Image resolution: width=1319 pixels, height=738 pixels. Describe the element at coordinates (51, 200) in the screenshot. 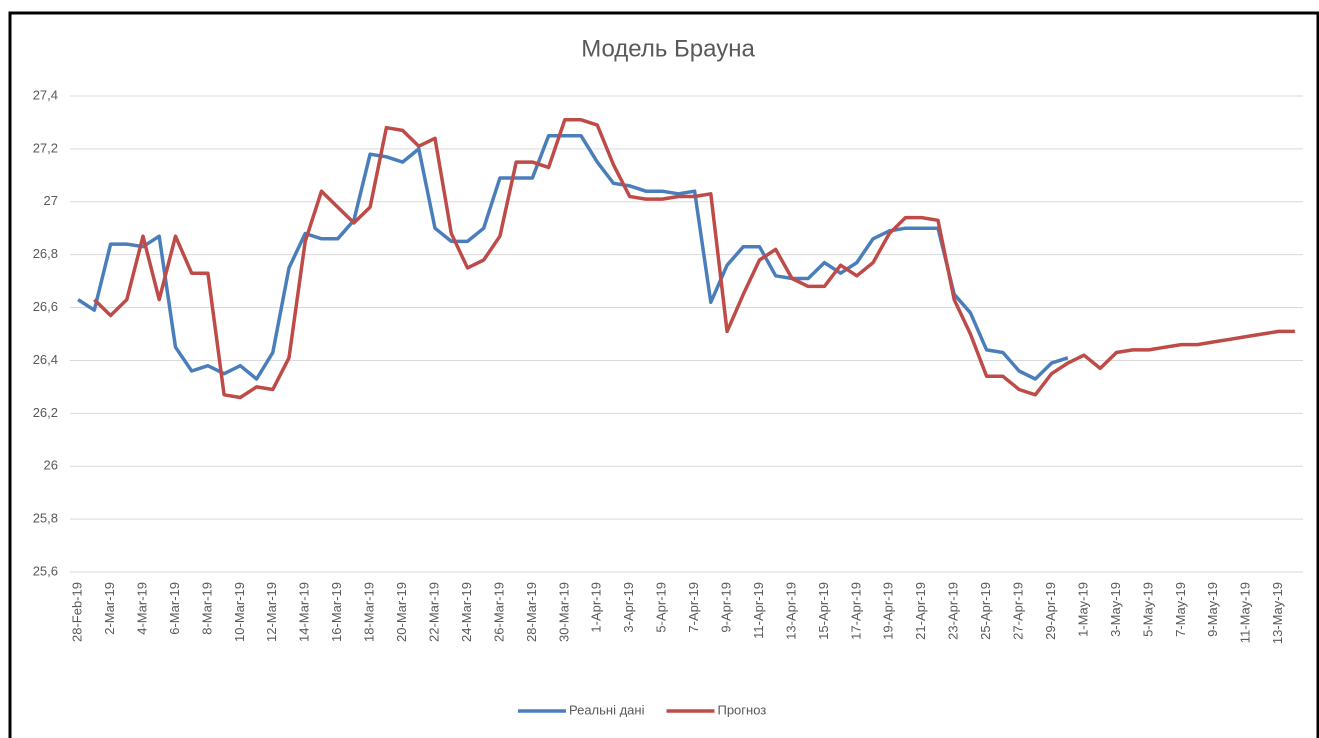

I see `y-tick-label: 27` at that location.